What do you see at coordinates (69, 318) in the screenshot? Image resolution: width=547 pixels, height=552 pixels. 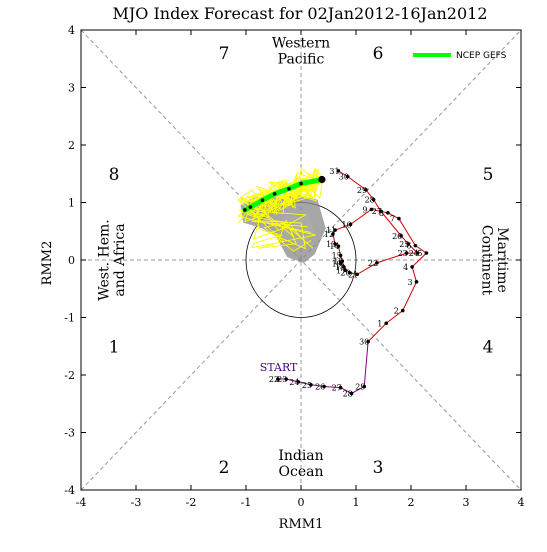 I see `y-tick-label: -1` at bounding box center [69, 318].